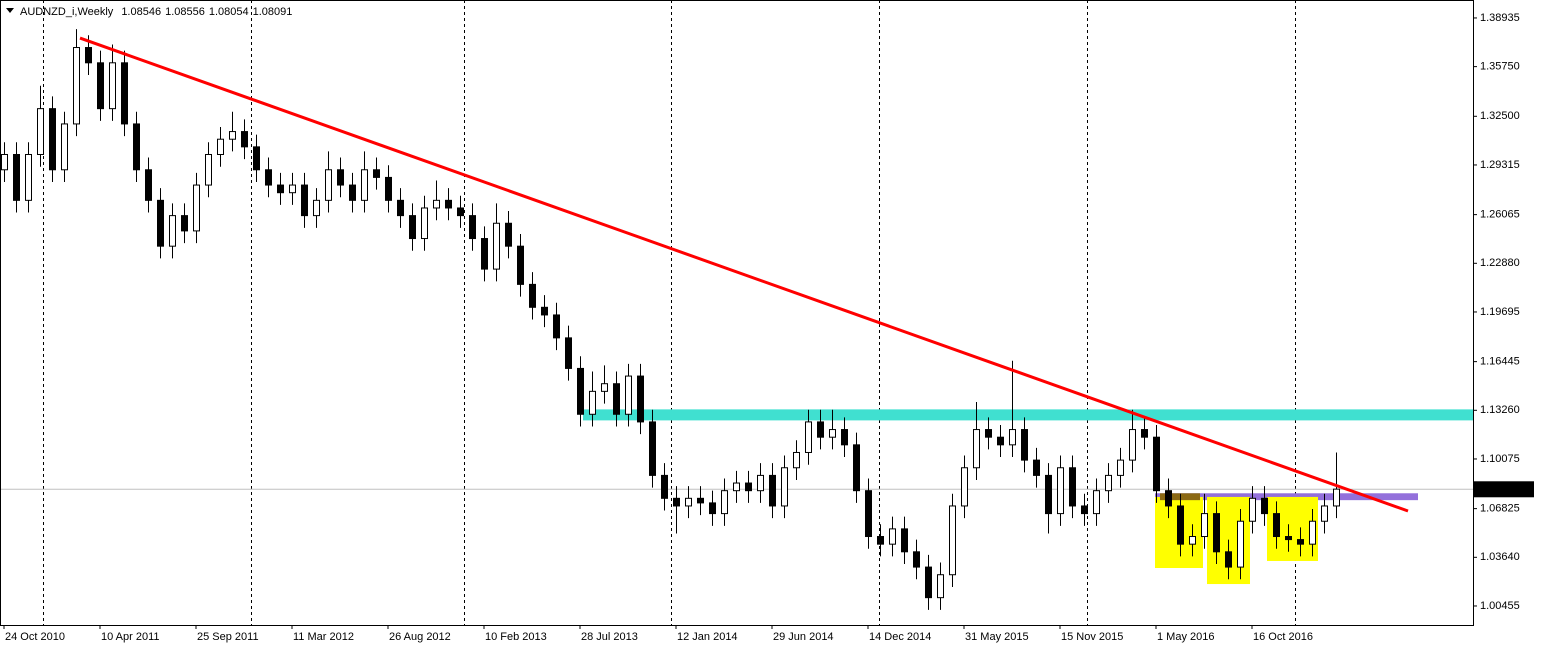 This screenshot has height=651, width=1541. What do you see at coordinates (516, 637) in the screenshot?
I see `x-tick-label: 10 Feb 2013` at bounding box center [516, 637].